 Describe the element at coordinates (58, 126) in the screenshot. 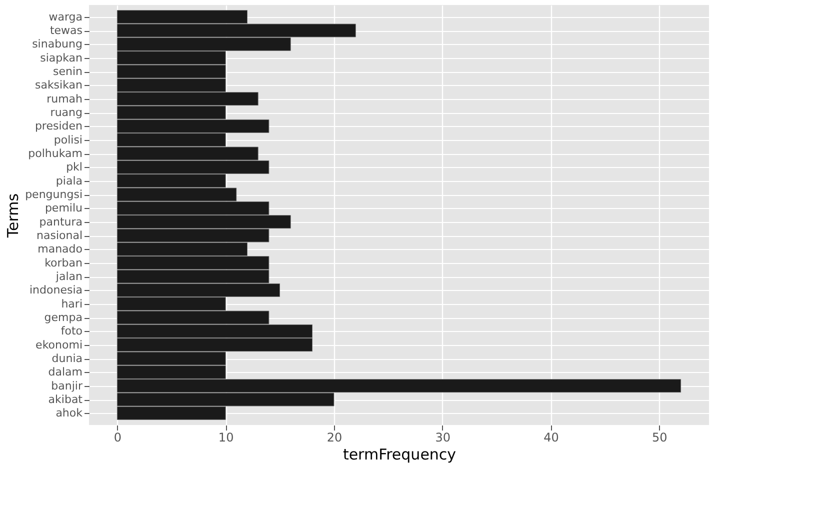

I see `y-tick-label: presiden` at that location.